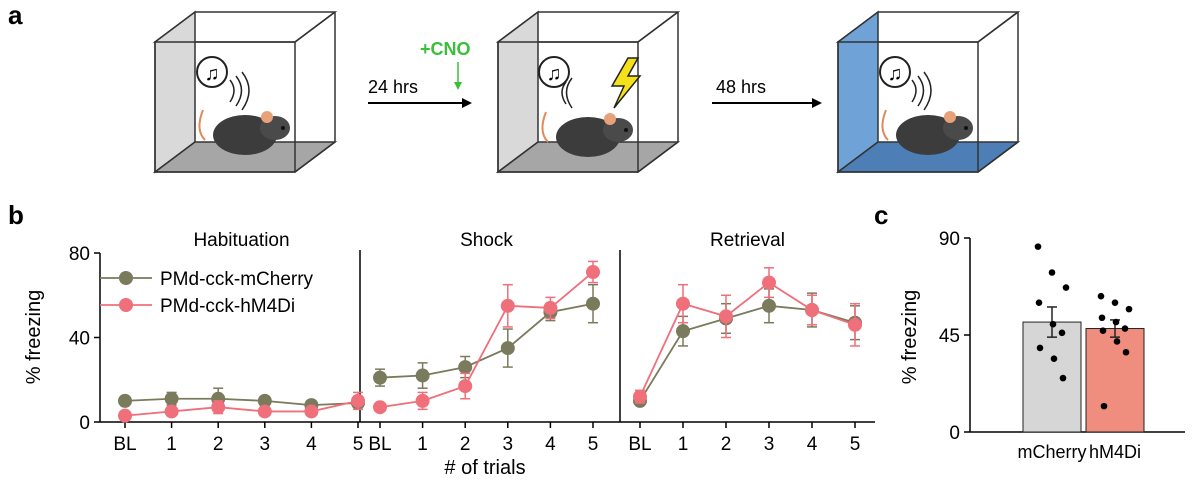 The image size is (1200, 480). Describe the element at coordinates (949, 239) in the screenshot. I see `y-tick-label: 90` at that location.